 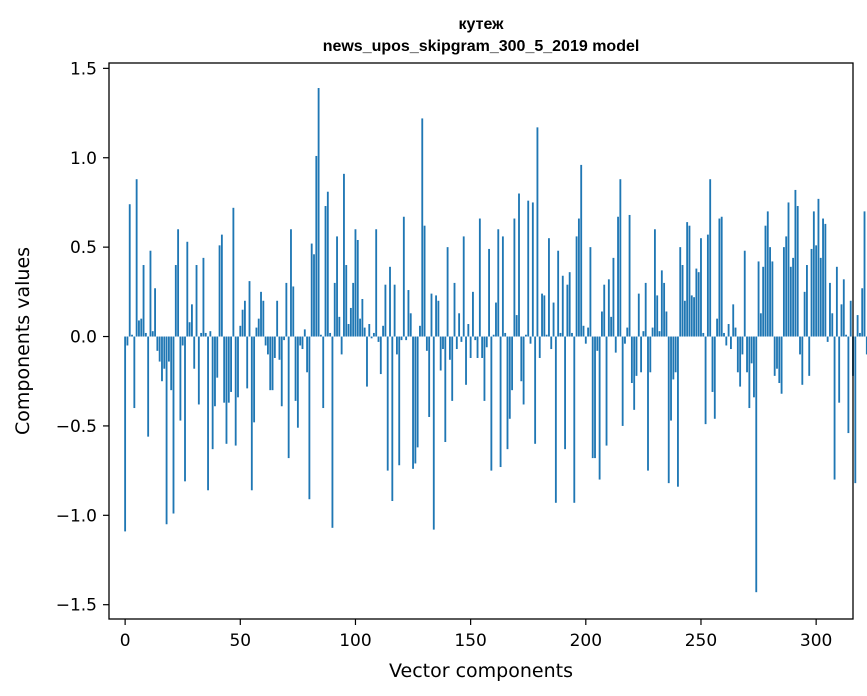 I want to click on x-axis-label: Vector components, so click(x=481, y=671).